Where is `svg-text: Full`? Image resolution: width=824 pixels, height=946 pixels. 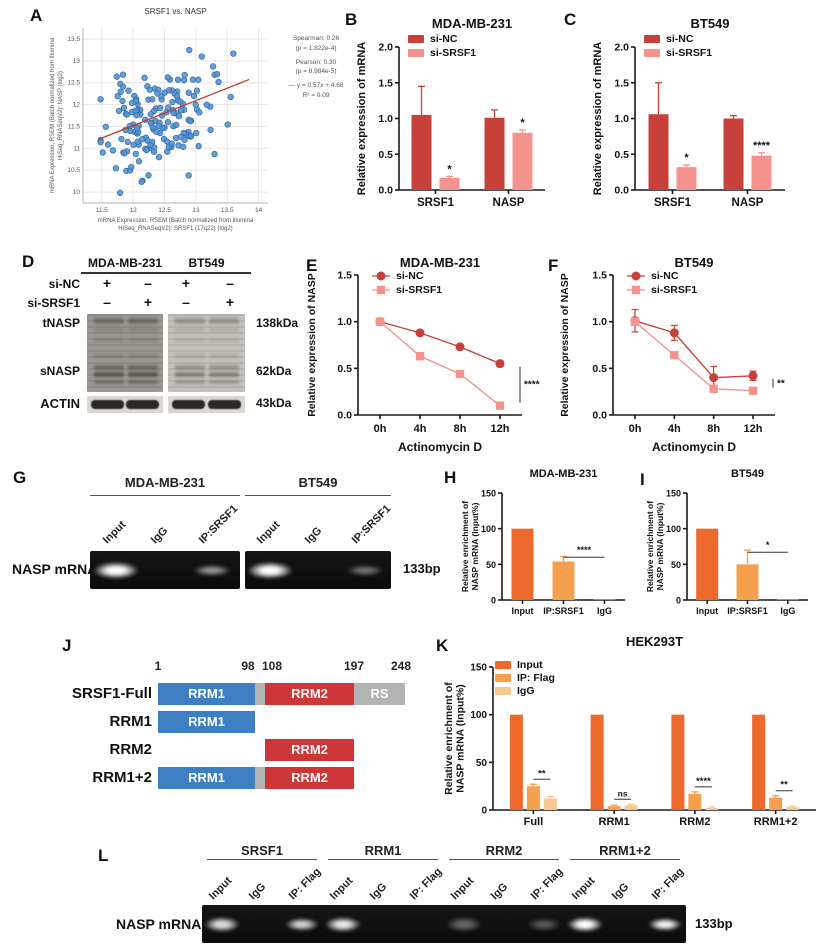 svg-text: Full is located at coordinates (534, 822).